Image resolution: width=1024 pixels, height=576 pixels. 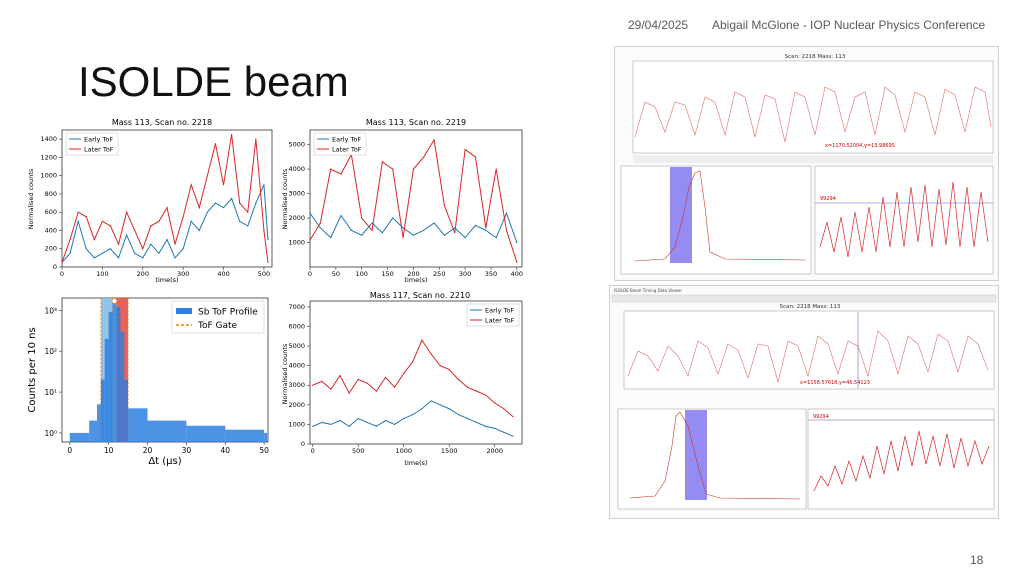 What do you see at coordinates (358, 451) in the screenshot?
I see `x-tick-label: 500` at bounding box center [358, 451].